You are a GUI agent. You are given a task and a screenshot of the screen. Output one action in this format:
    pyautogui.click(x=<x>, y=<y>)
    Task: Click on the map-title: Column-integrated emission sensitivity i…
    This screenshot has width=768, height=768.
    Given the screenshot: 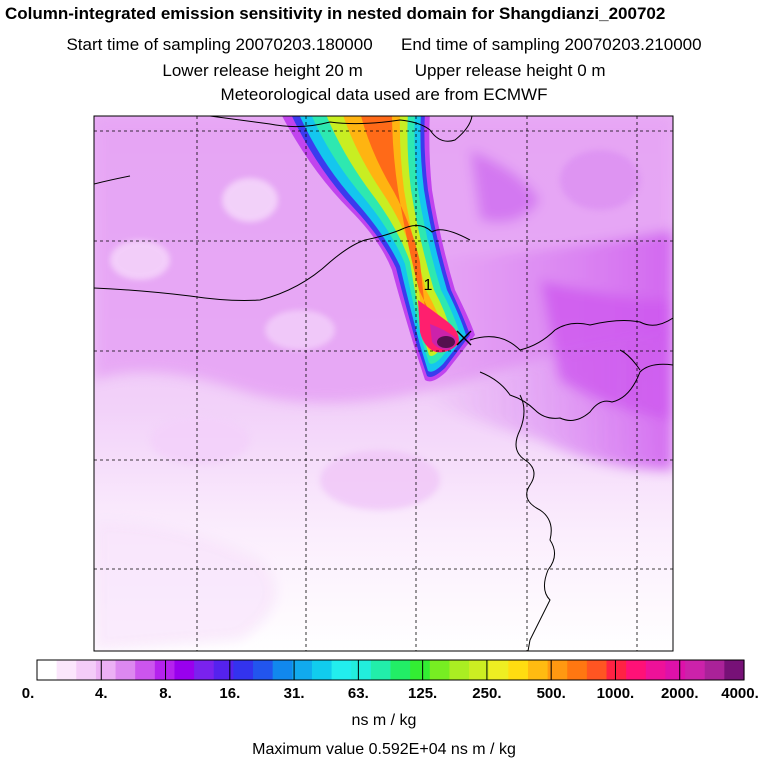 What is the action you would take?
    pyautogui.click(x=335, y=13)
    